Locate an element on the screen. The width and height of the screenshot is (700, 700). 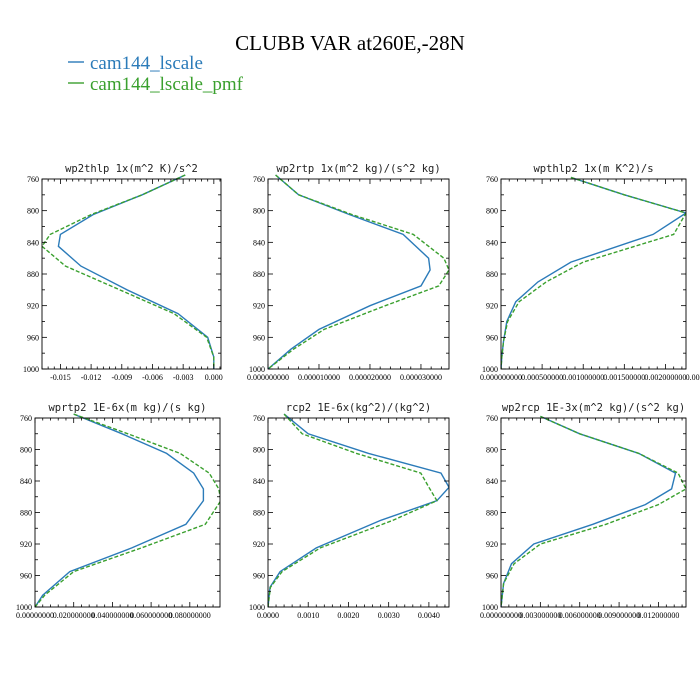
legend: cam144_lscale cam144_lscale_pmf is located at coordinates (156, 74).